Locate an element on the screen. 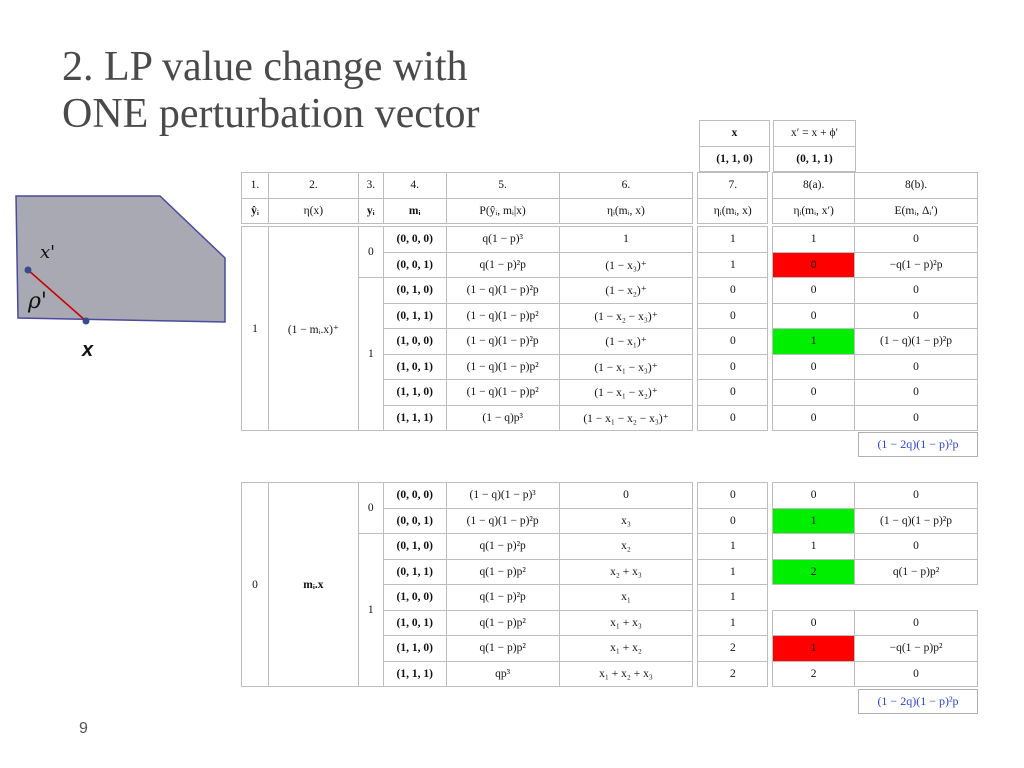  header-sub-col3: yᵢ is located at coordinates (370, 210).